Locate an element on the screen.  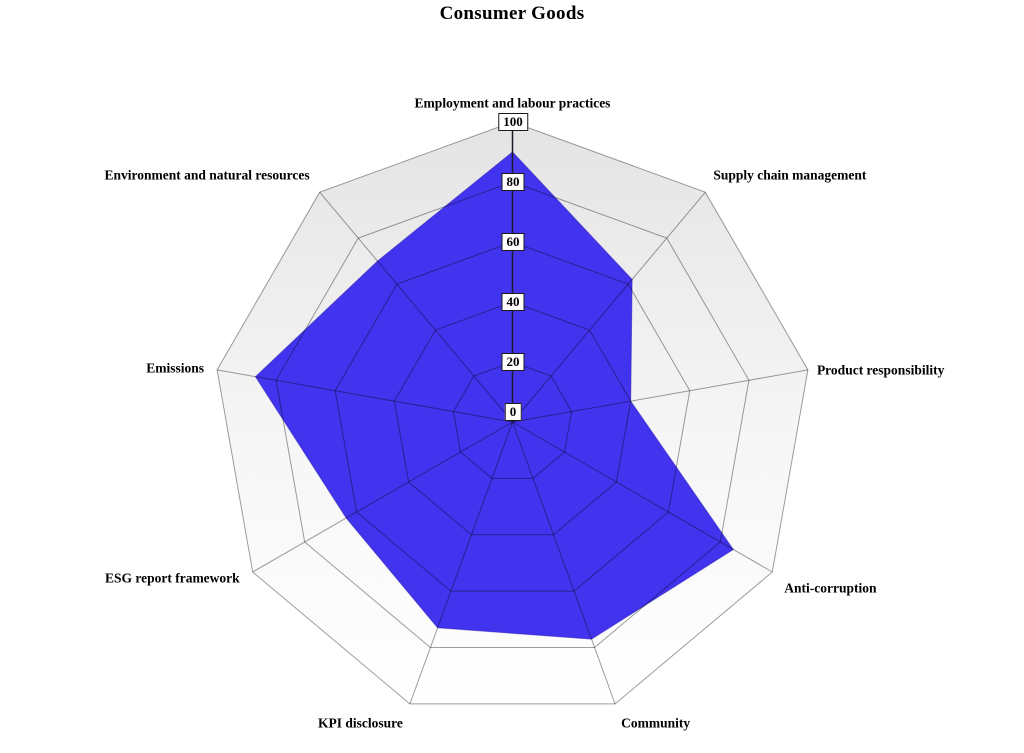
value-axis-tick: 100 is located at coordinates (513, 122).